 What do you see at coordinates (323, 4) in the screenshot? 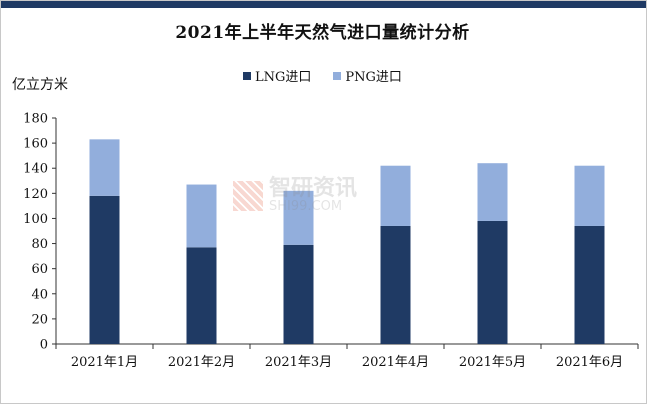
I see `top-accent-bar` at bounding box center [323, 4].